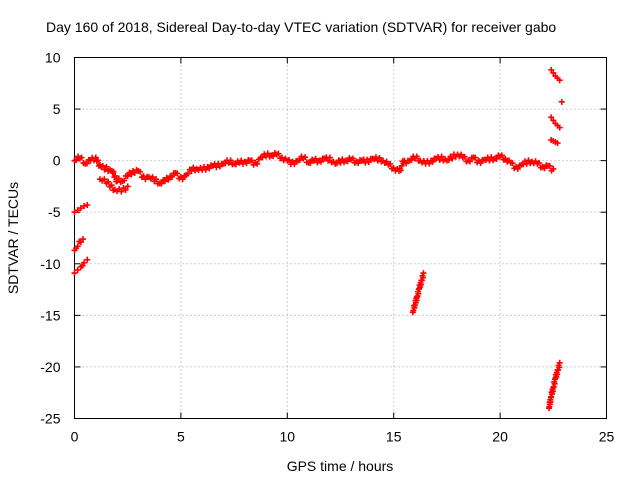 The image size is (640, 480). I want to click on x-tick-label: 15, so click(394, 437).